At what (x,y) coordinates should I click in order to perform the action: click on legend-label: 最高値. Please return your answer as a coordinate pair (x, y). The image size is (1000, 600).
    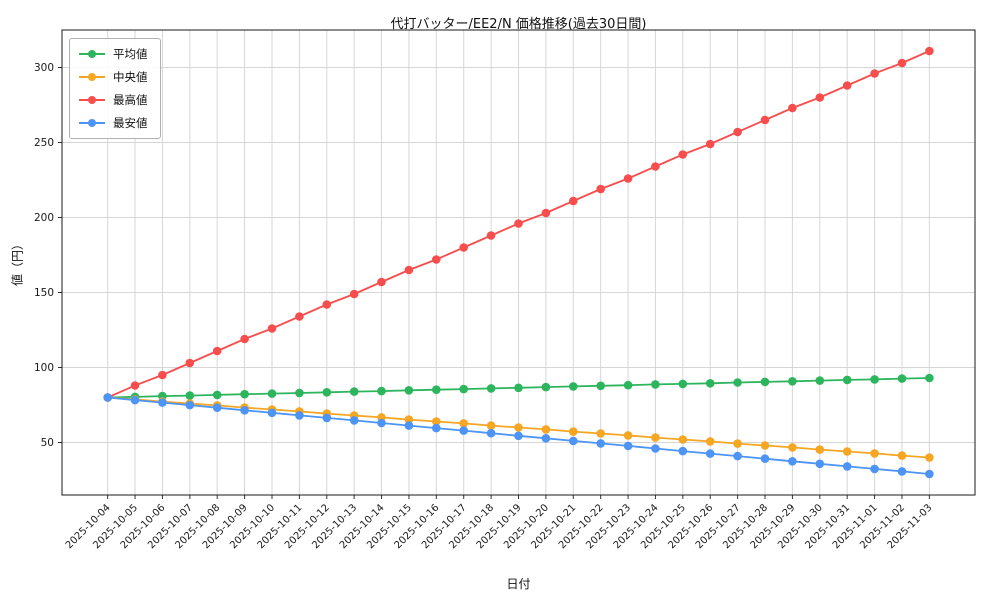
    Looking at the image, I should click on (130, 100).